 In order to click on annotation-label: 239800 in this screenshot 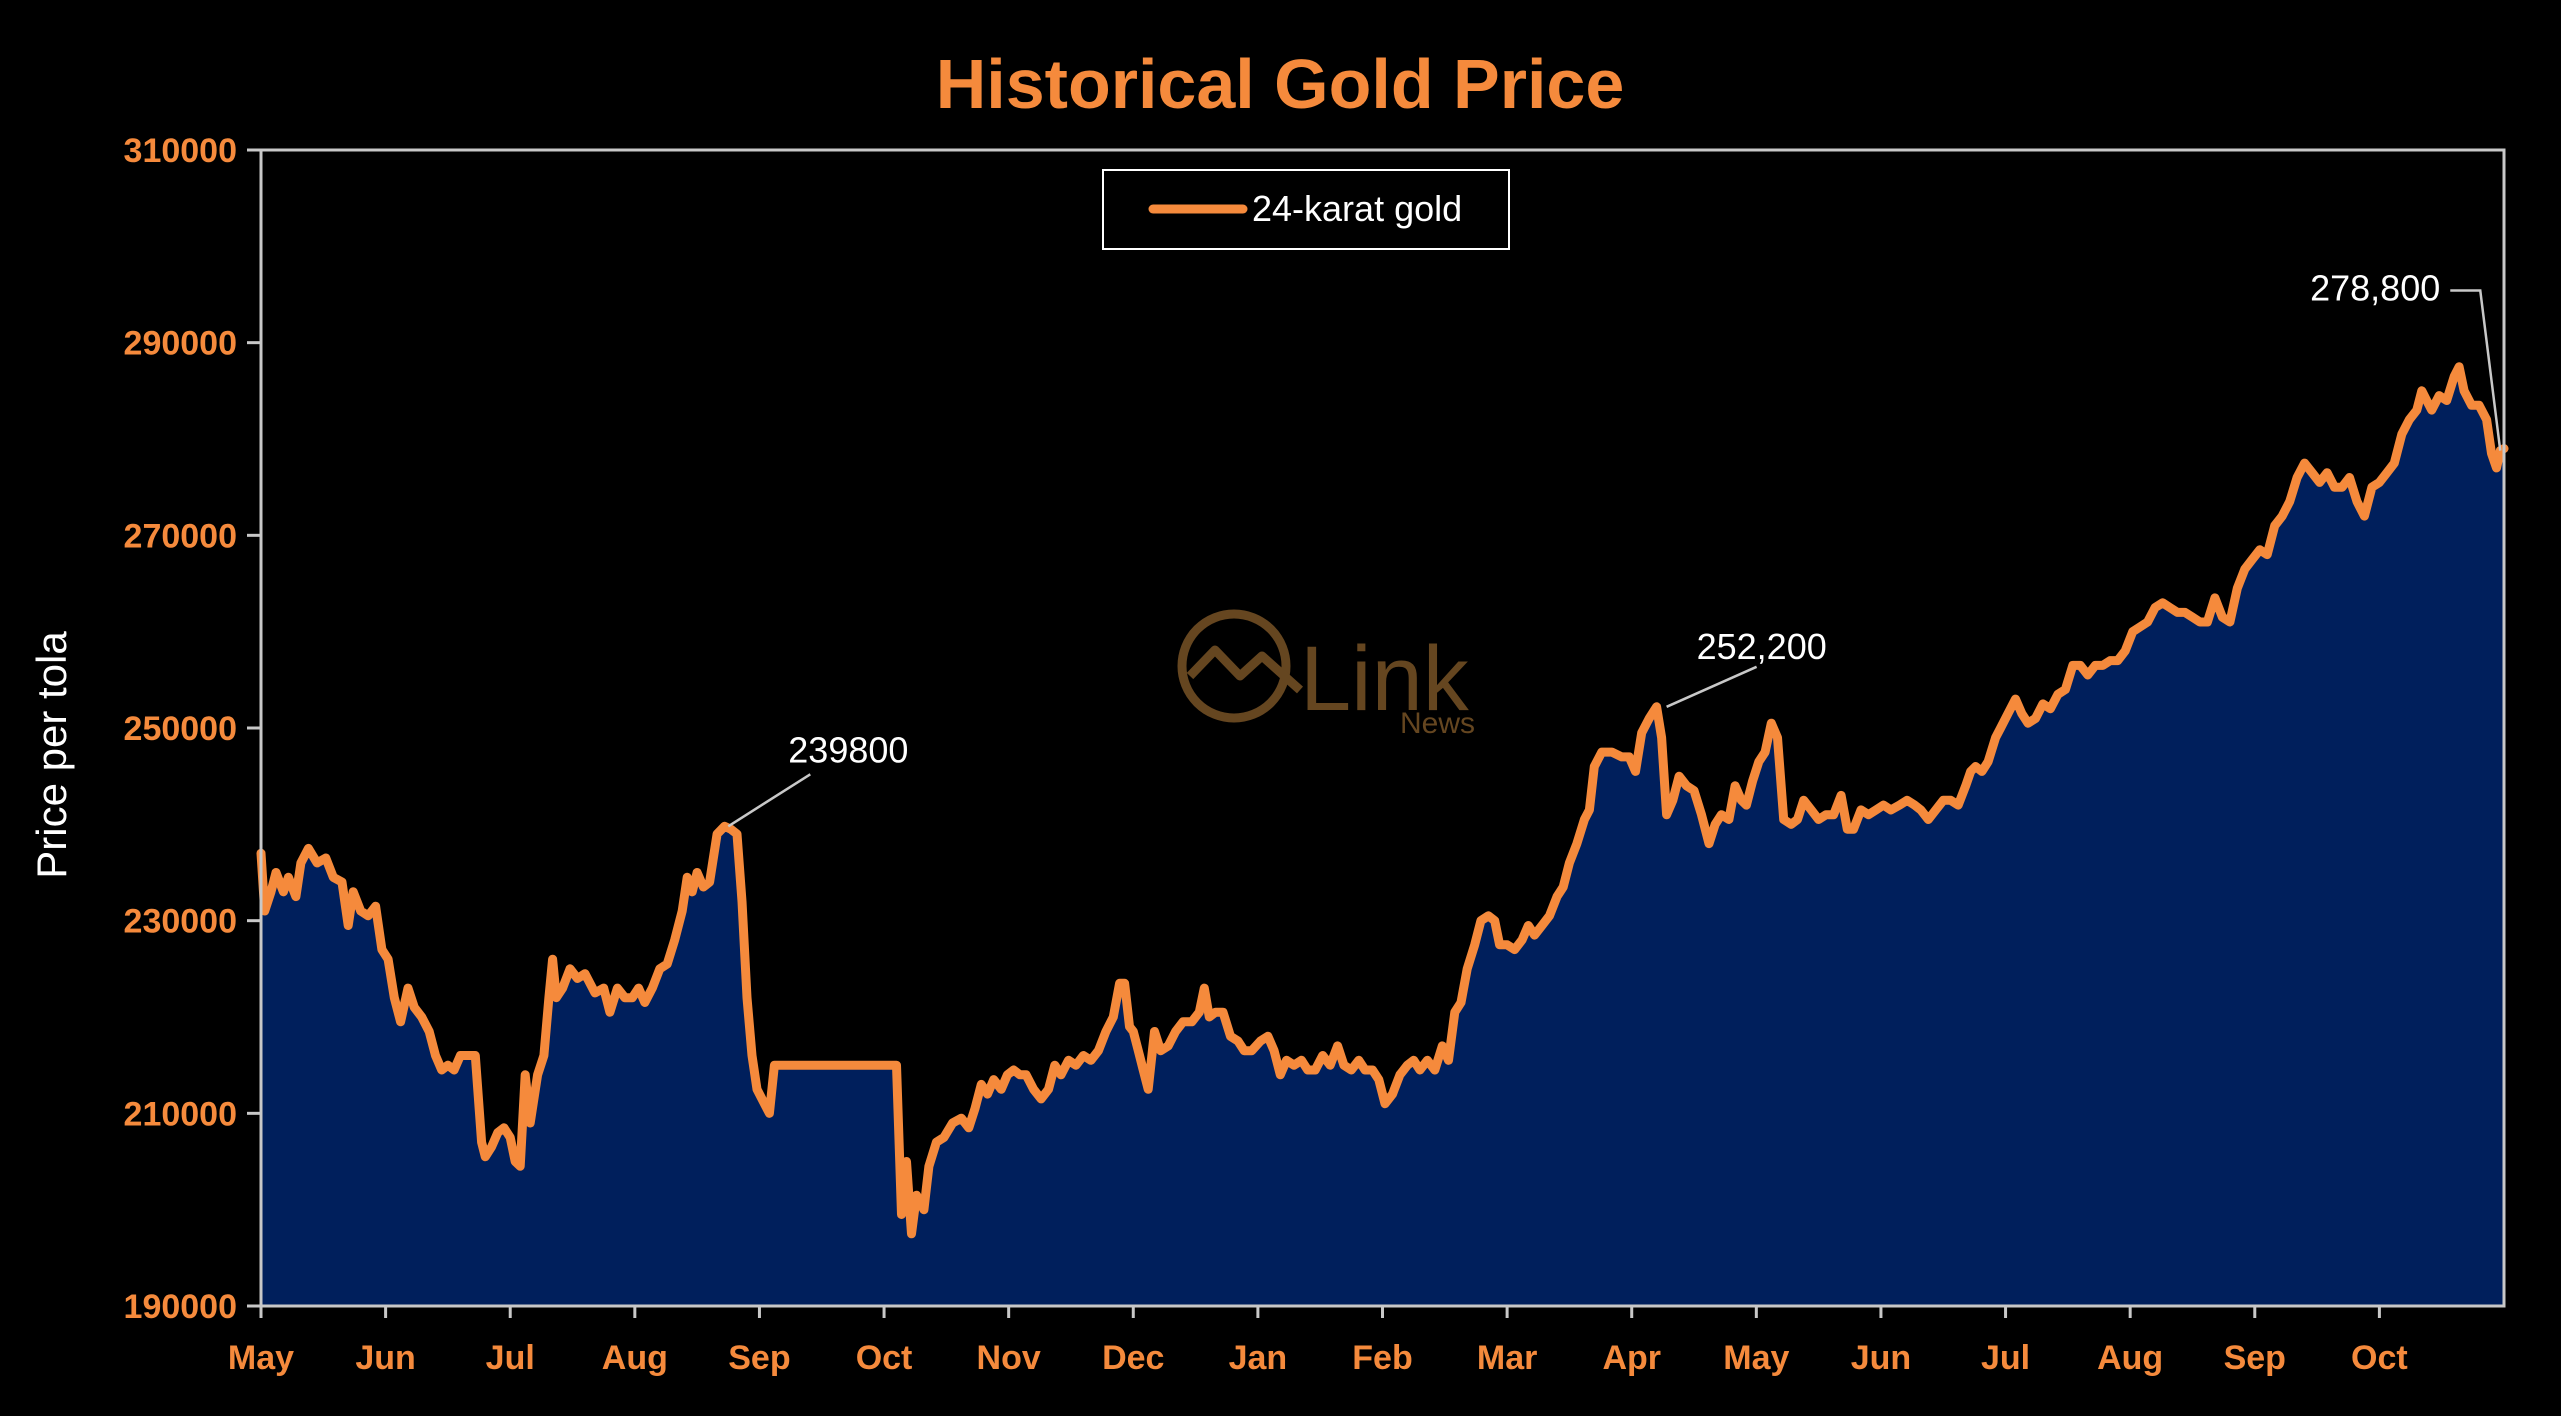, I will do `click(848, 749)`.